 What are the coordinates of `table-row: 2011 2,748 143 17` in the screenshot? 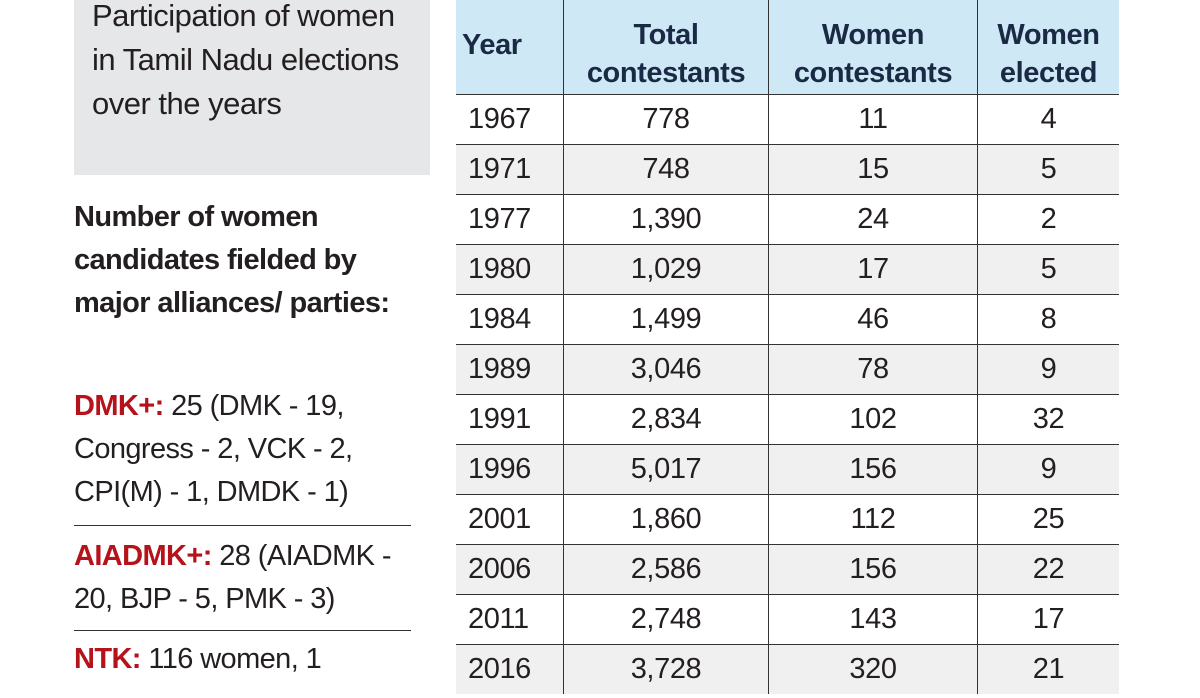 It's located at (787, 619).